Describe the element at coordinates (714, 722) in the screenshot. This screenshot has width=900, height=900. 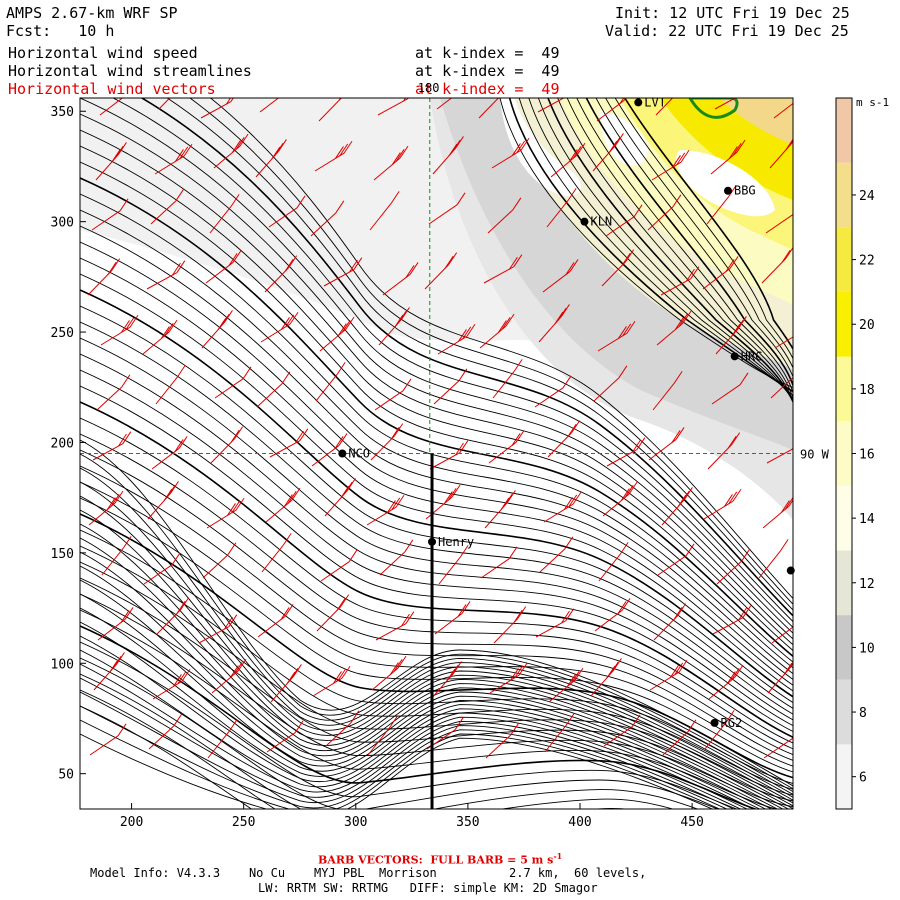
I see `station-marker` at that location.